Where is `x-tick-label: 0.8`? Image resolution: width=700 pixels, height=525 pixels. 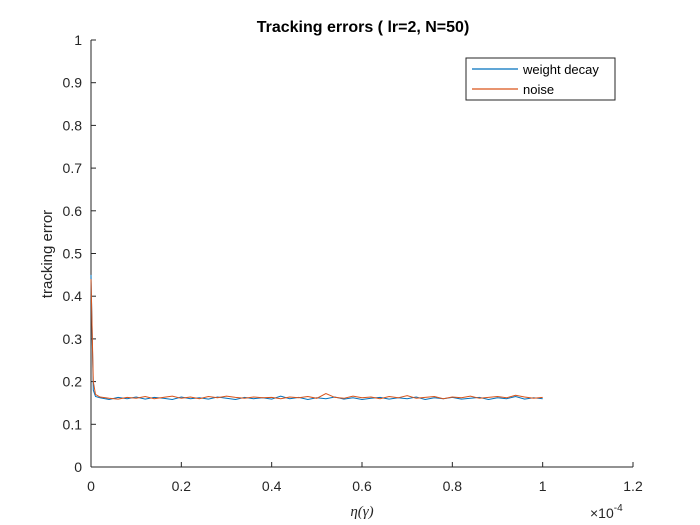 x-tick-label: 0.8 is located at coordinates (453, 486).